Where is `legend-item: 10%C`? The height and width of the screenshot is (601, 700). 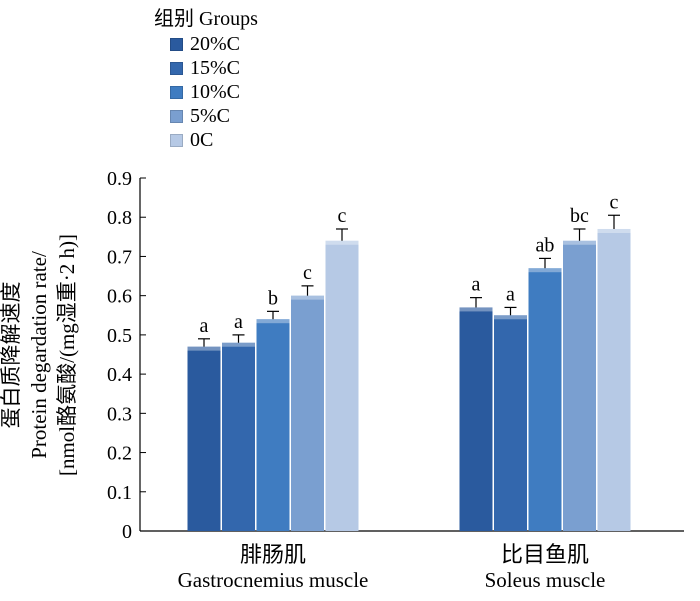 legend-item: 10%C is located at coordinates (214, 92).